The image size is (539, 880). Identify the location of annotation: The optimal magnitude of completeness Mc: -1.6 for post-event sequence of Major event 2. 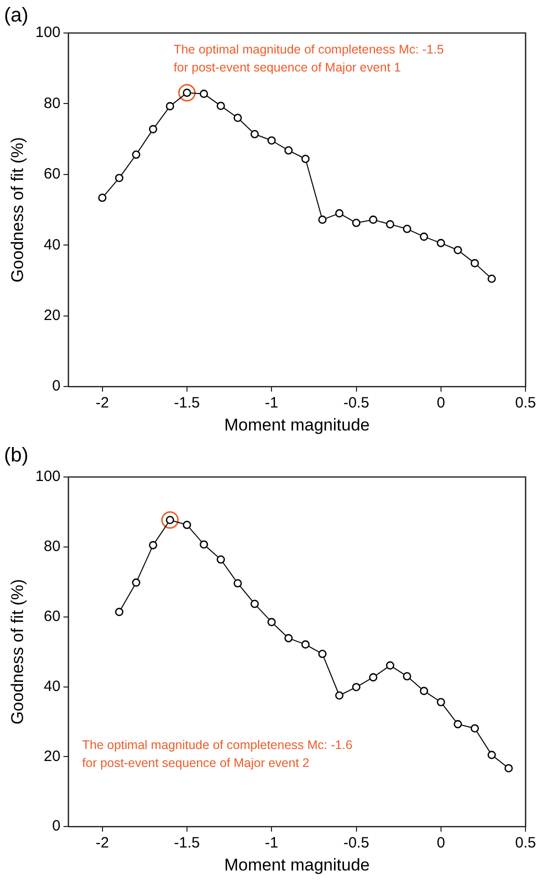
(217, 754).